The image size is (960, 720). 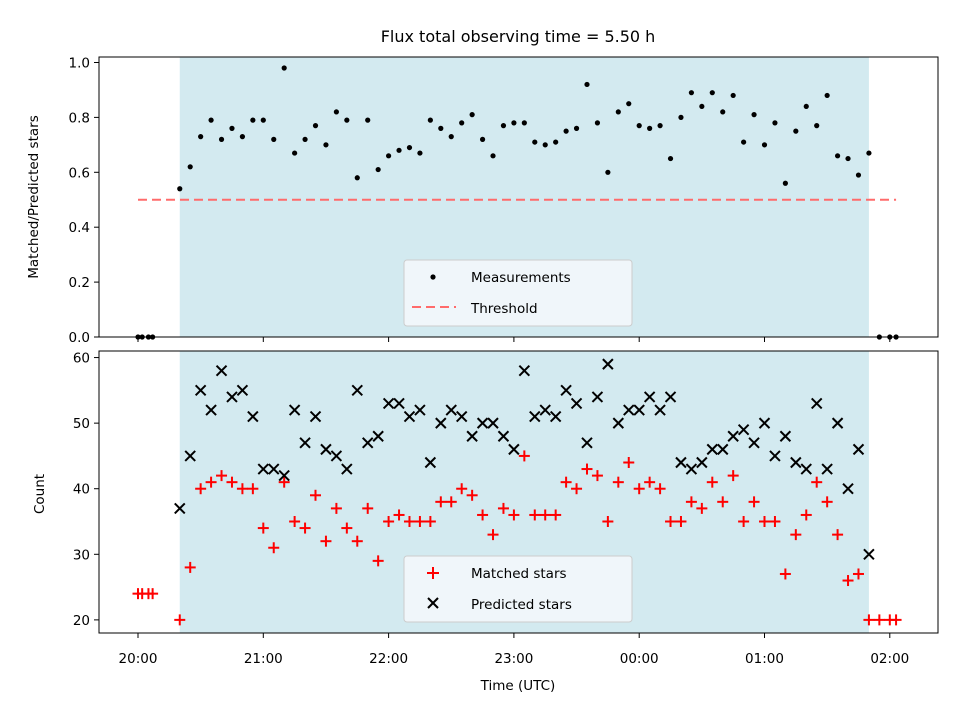 I want to click on top-y-ticks: 0.0 0.2 0.4 0.6 0.8 1.0, so click(x=84, y=200).